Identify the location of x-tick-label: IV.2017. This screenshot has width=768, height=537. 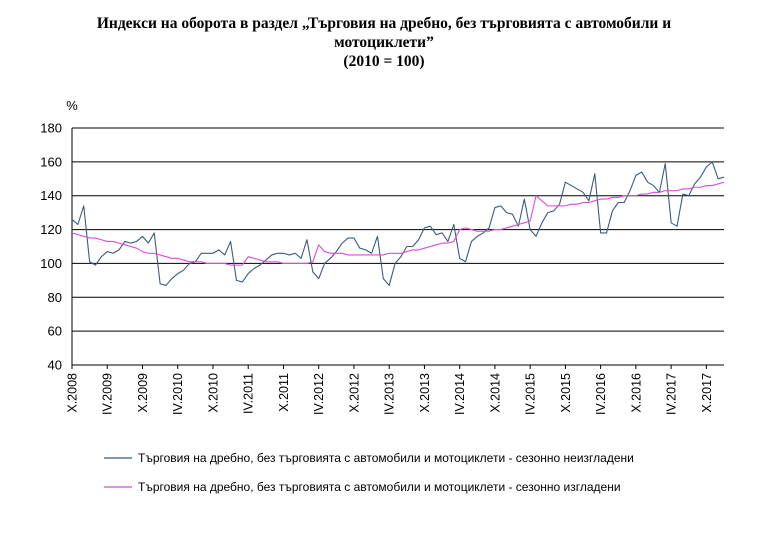
(672, 394).